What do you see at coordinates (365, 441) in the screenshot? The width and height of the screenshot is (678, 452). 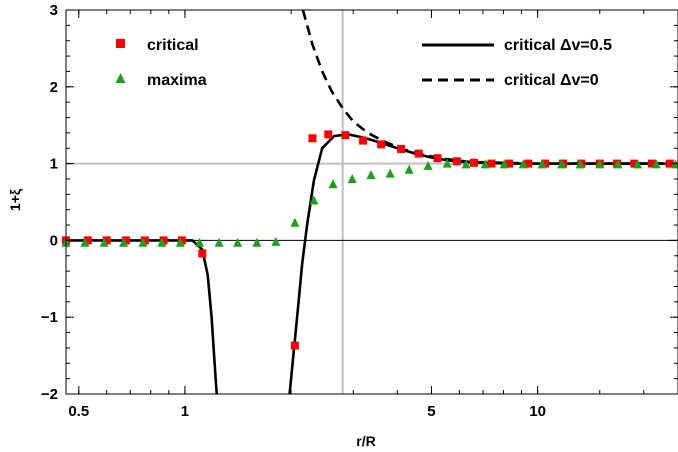 I see `x-axis-label: r/R` at bounding box center [365, 441].